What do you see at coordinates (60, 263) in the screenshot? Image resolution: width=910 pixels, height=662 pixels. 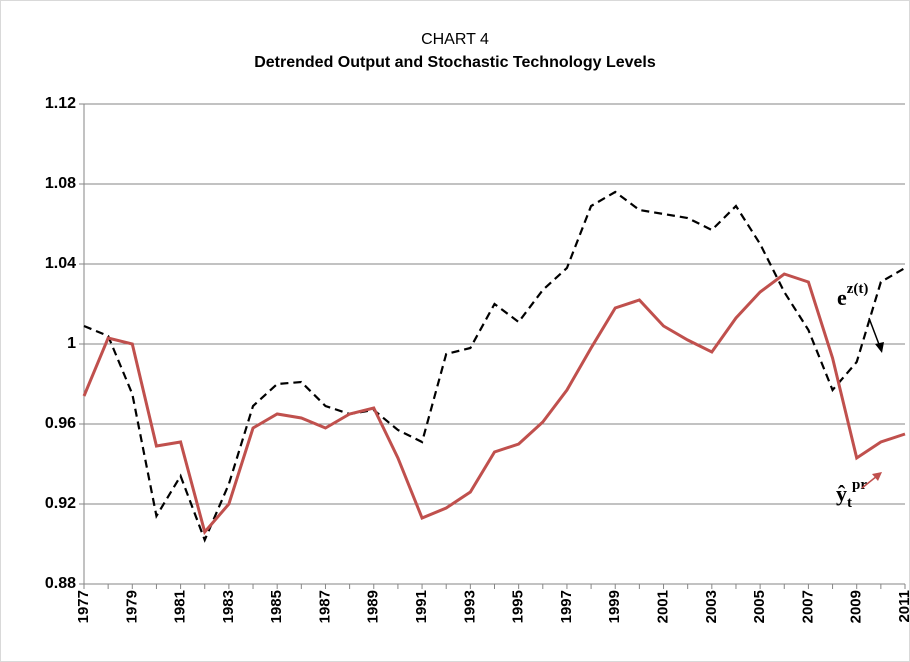 I see `y-tick-label: 1.04` at bounding box center [60, 263].